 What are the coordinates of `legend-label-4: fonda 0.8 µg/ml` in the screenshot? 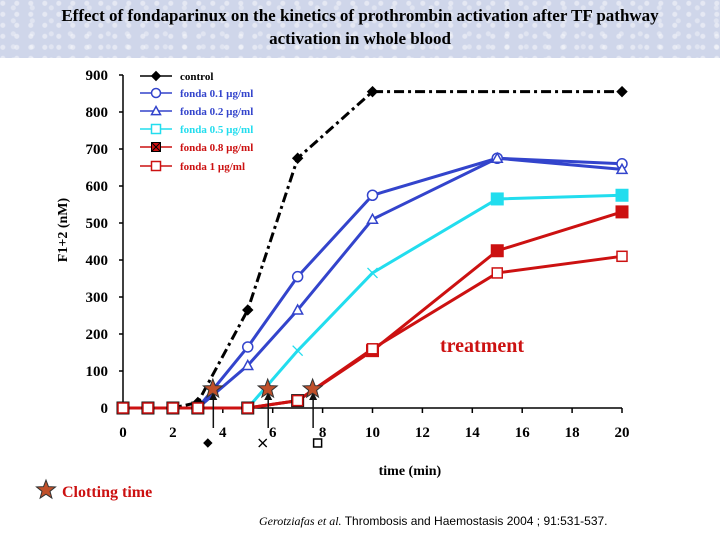 It's located at (216, 148).